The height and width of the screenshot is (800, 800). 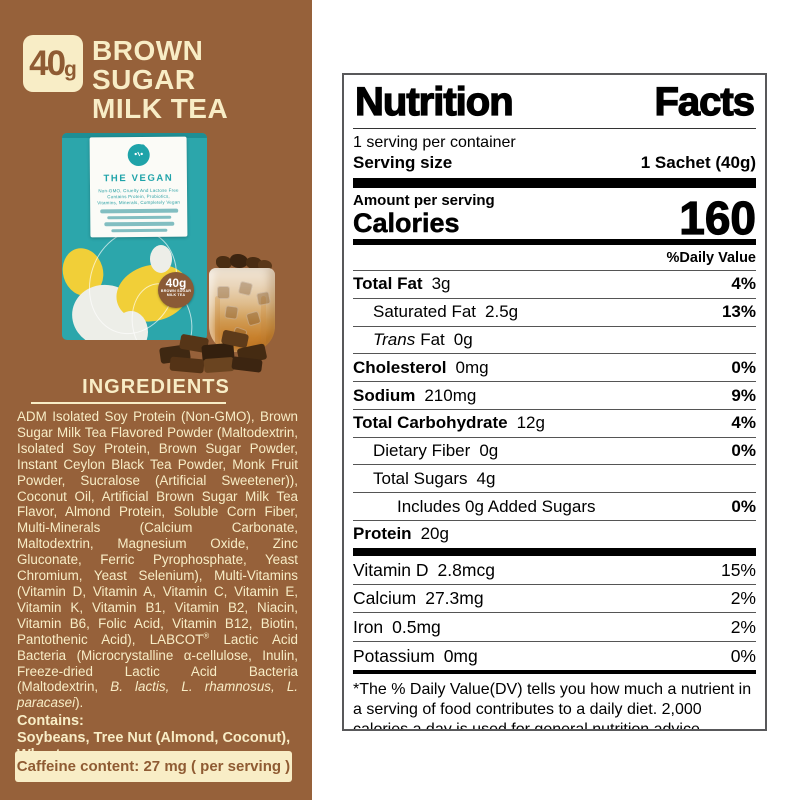 What do you see at coordinates (554, 128) in the screenshot?
I see `divider-line` at bounding box center [554, 128].